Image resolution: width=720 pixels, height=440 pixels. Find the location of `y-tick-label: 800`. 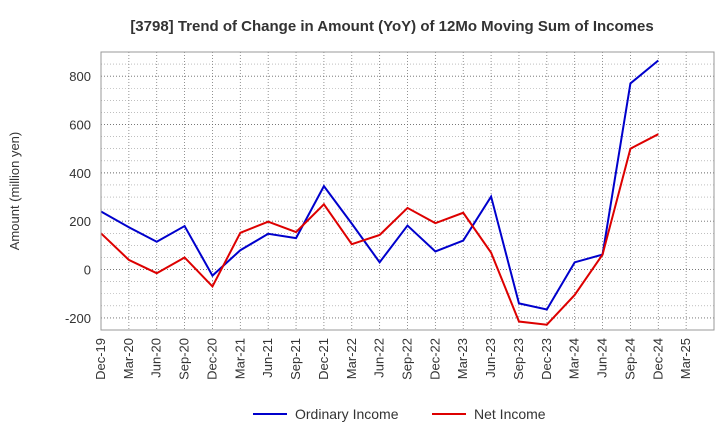

y-tick-label: 800 is located at coordinates (80, 76).